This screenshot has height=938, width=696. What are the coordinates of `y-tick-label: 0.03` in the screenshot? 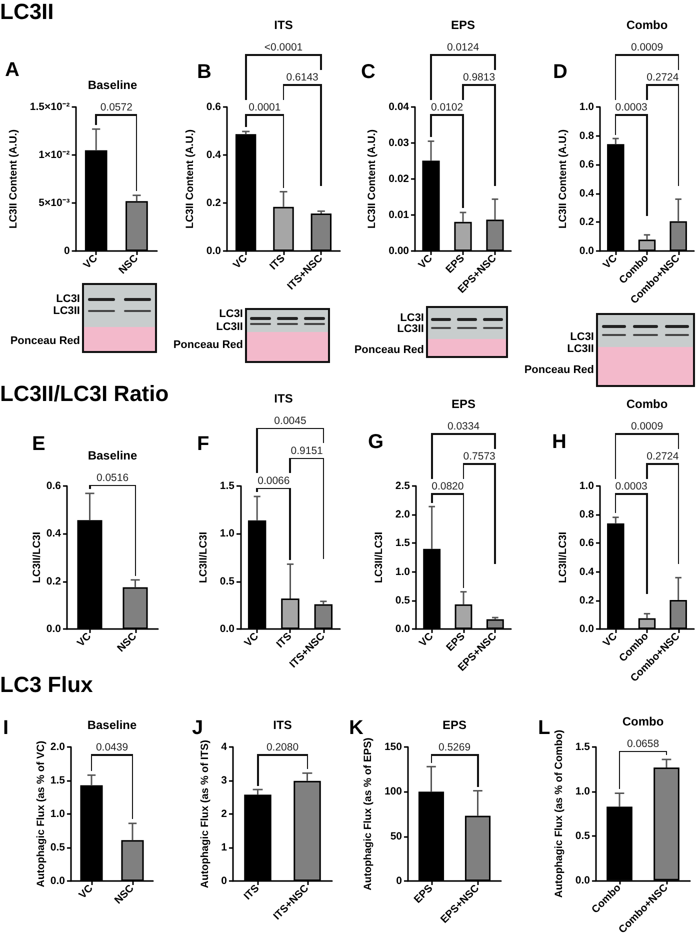 It's located at (399, 143).